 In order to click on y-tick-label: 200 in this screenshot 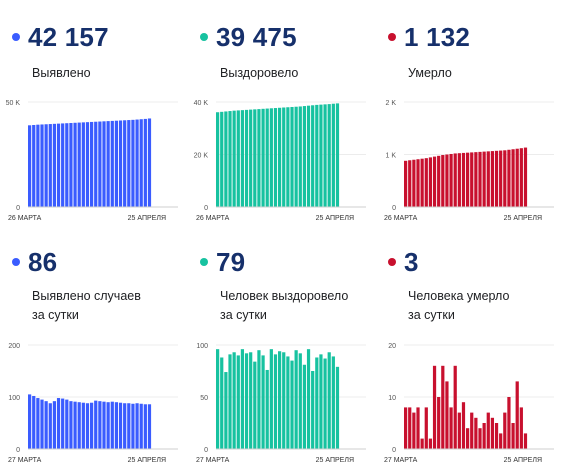, I will do `click(14, 346)`.